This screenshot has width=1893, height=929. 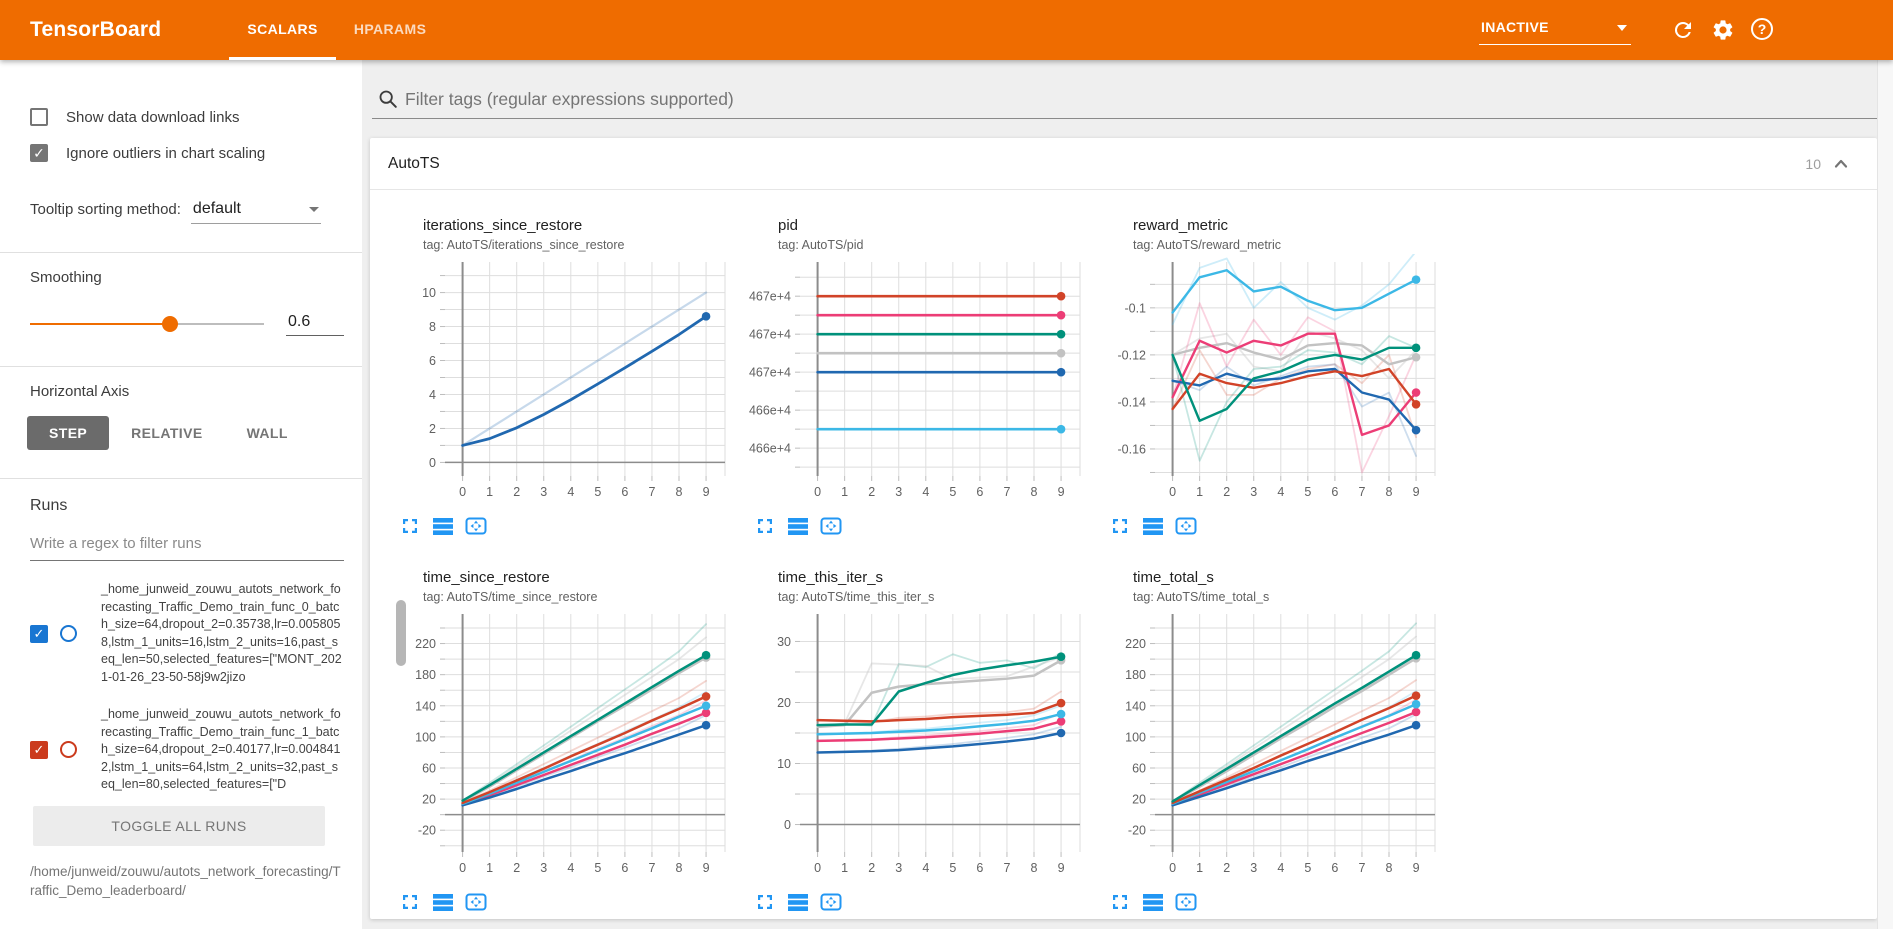 What do you see at coordinates (486, 577) in the screenshot?
I see `chart-title: time_since_restore` at bounding box center [486, 577].